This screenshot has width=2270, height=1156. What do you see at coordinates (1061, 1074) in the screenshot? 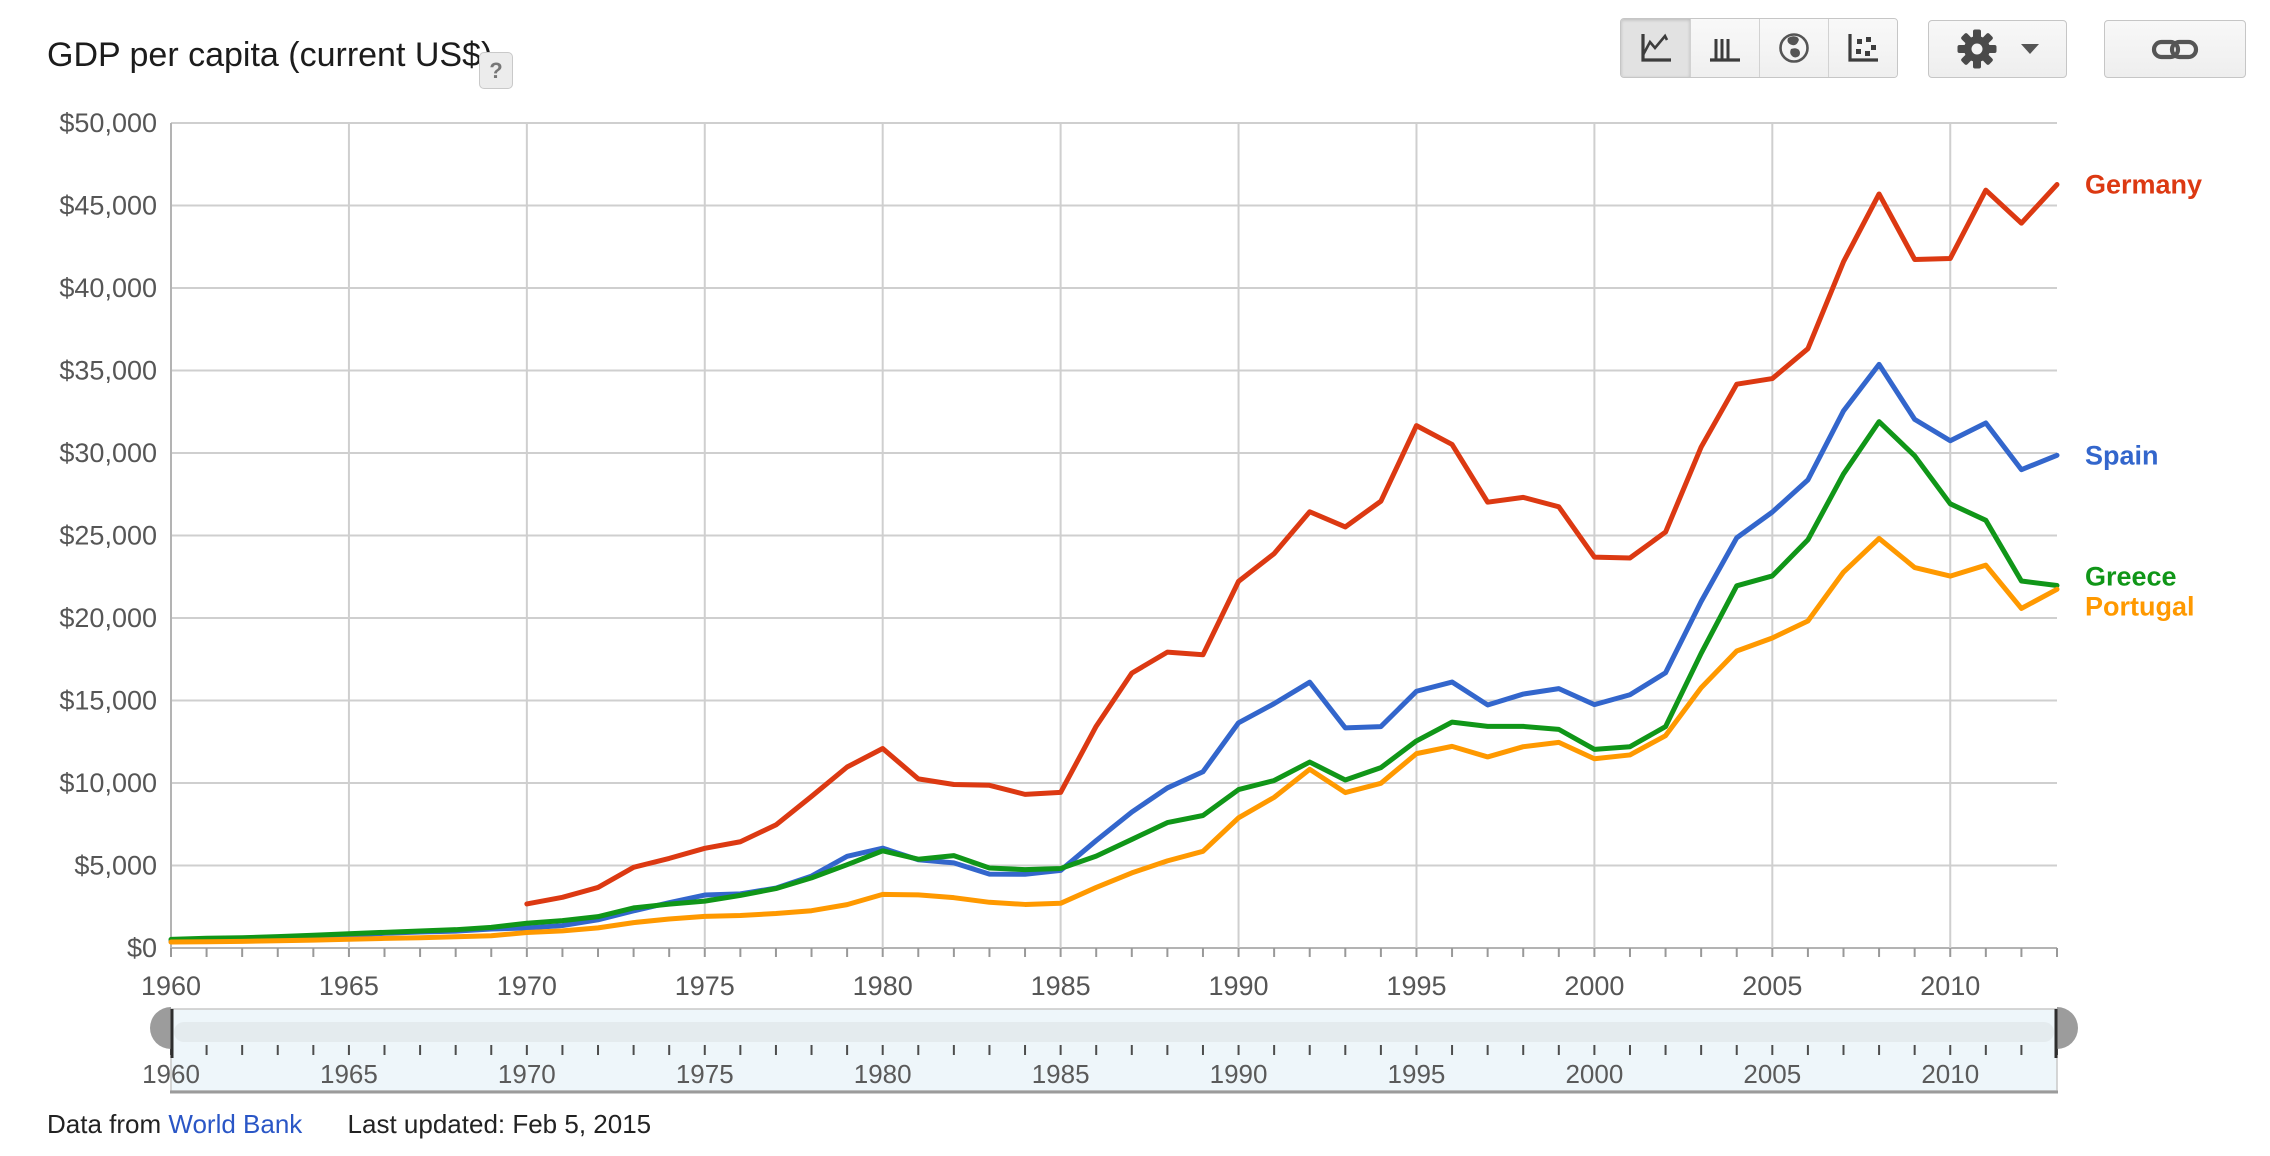
I see `slider-tick-label: 1985` at bounding box center [1061, 1074].